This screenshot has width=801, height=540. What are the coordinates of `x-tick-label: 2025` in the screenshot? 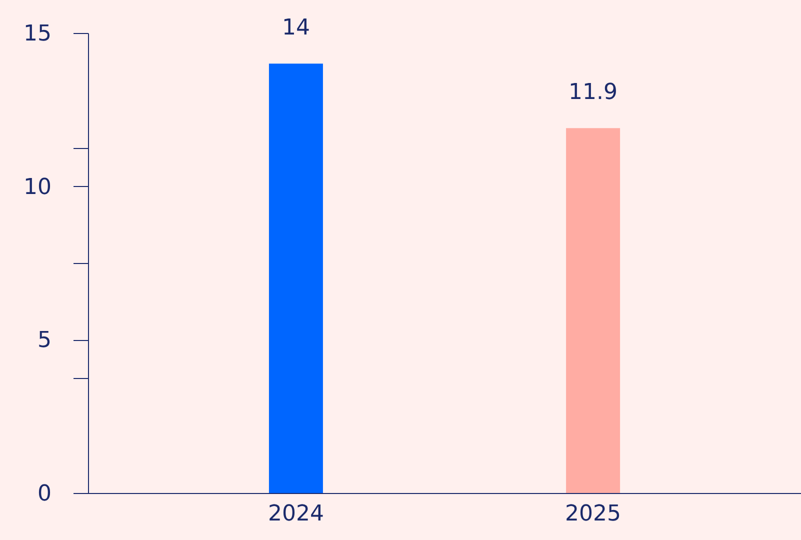 It's located at (593, 514).